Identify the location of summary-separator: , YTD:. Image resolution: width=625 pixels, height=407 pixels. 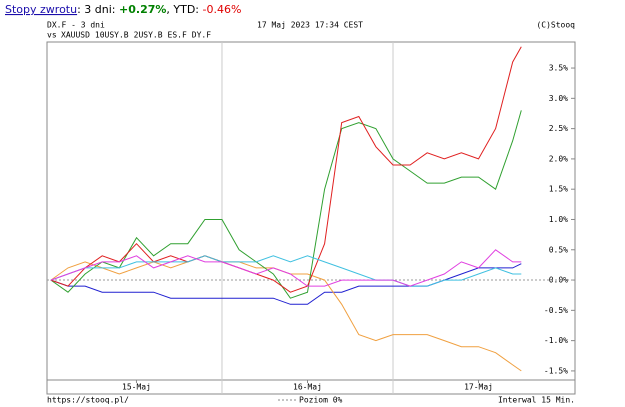
(184, 9).